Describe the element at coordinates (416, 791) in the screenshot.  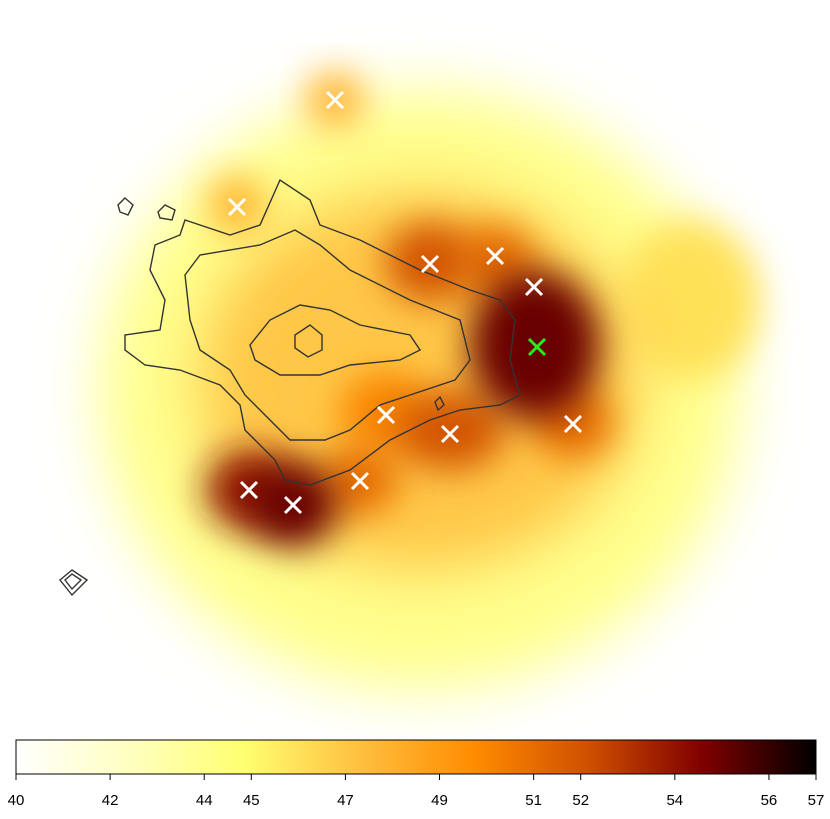
I see `colorbar-ticks: 40 42 44 45 47 49 51 52 54 56 57` at that location.